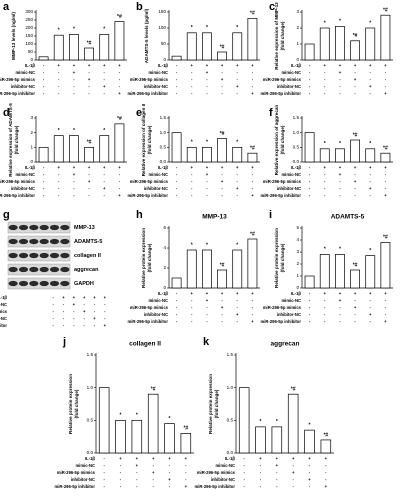  Describe the element at coordinates (29, 43) in the screenshot. I see `y-tick-label: 100` at that location.